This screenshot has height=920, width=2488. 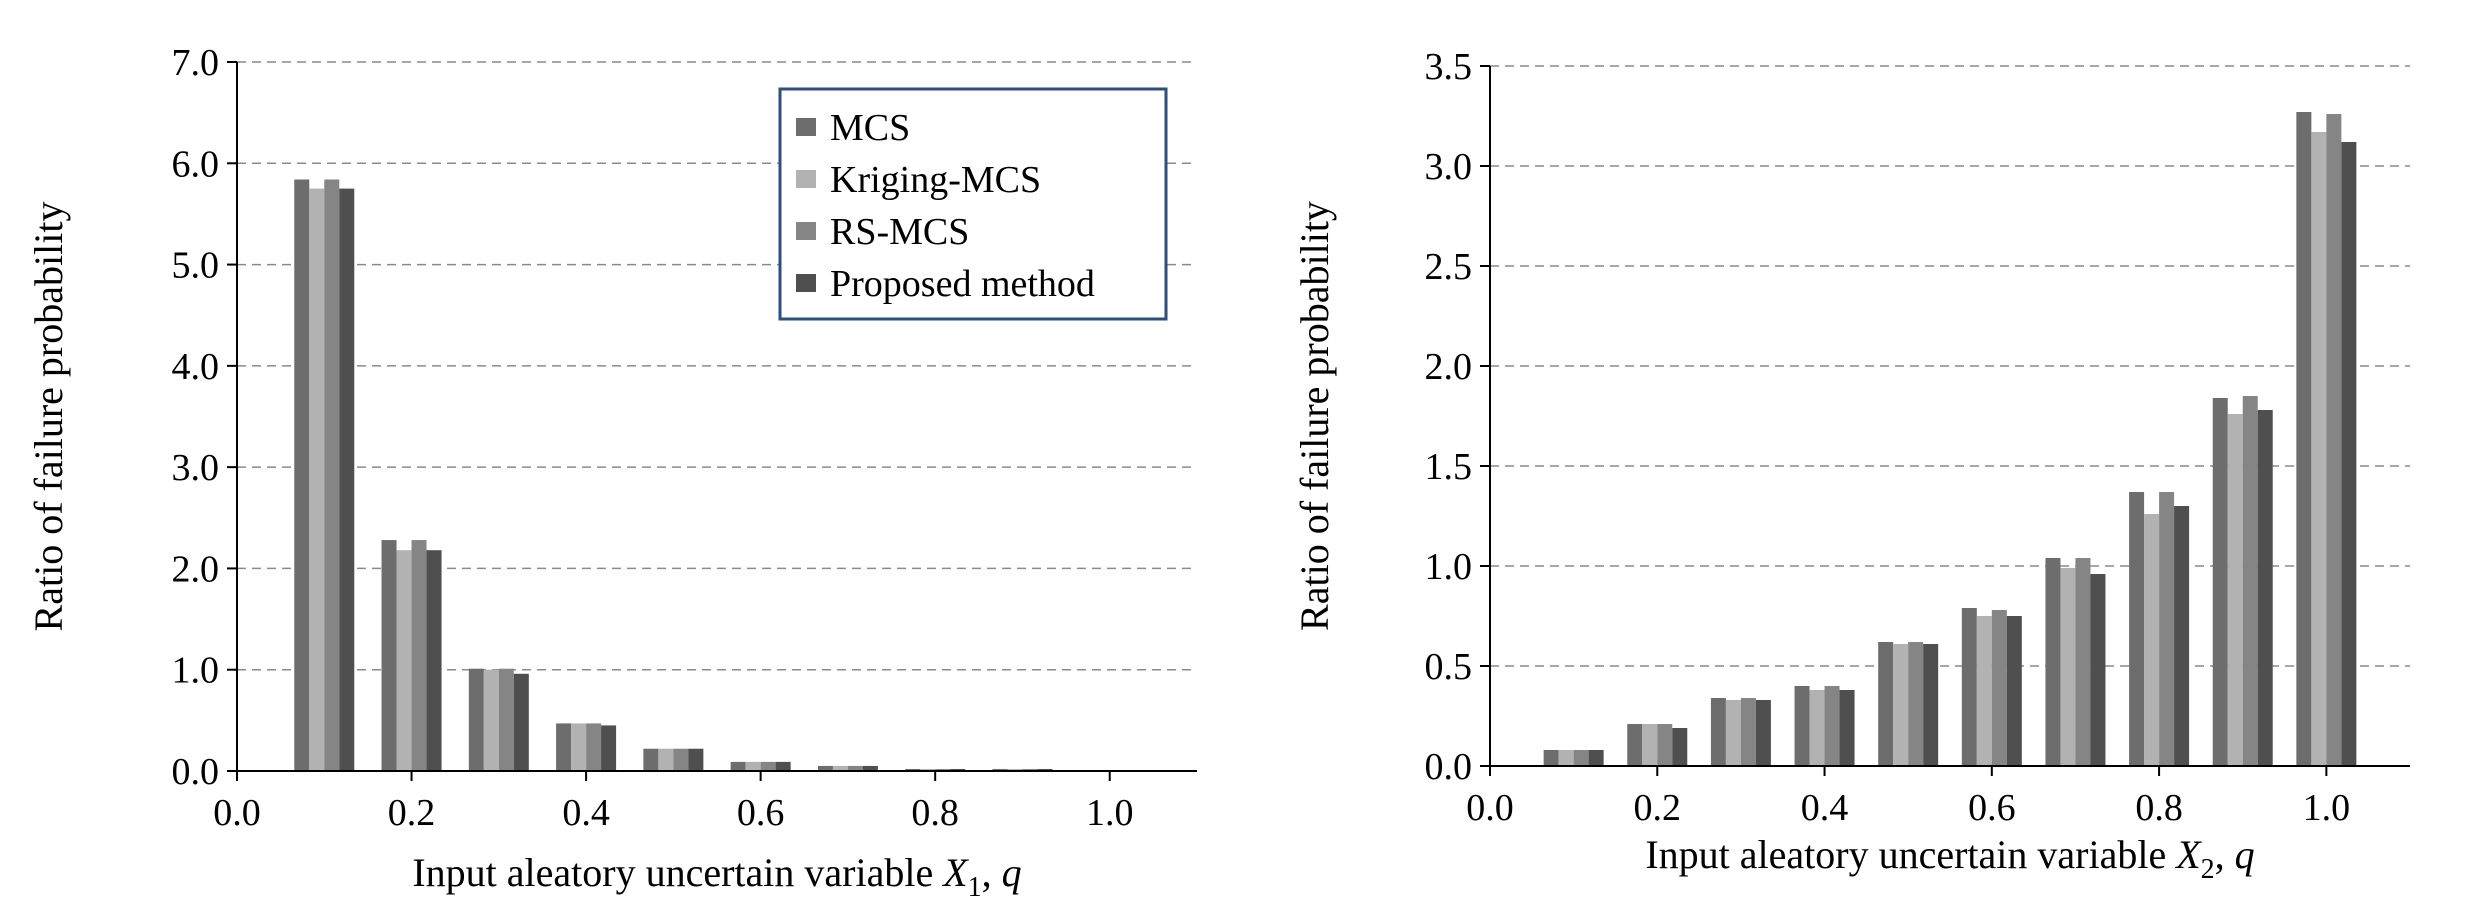 I want to click on legend: MCS Kriging-MCS RS-MCS Proposed method, so click(x=973, y=204).